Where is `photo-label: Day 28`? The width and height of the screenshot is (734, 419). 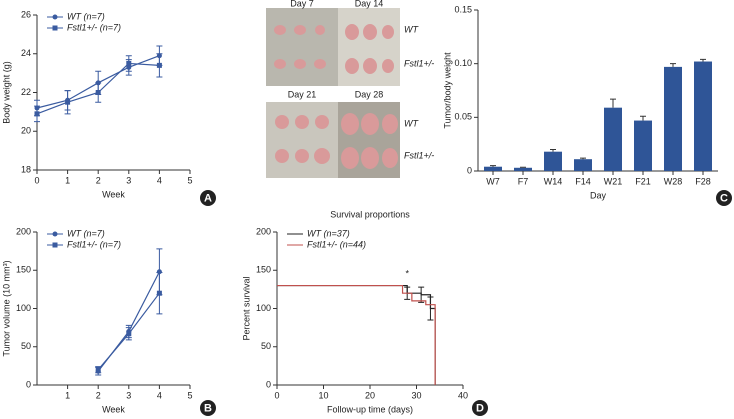 photo-label: Day 28 is located at coordinates (369, 94).